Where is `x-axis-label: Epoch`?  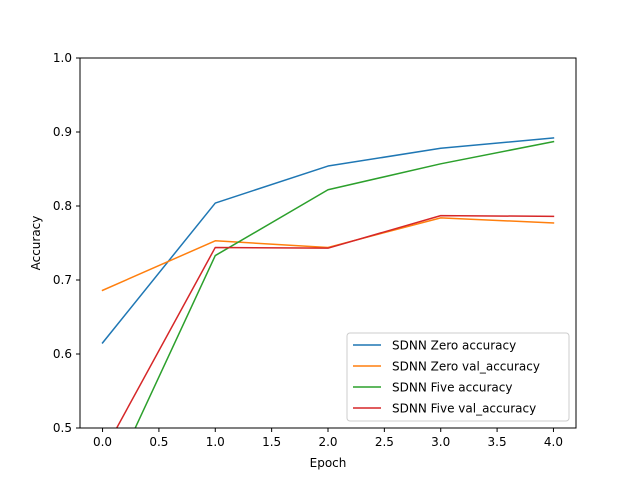
x-axis-label: Epoch is located at coordinates (328, 463).